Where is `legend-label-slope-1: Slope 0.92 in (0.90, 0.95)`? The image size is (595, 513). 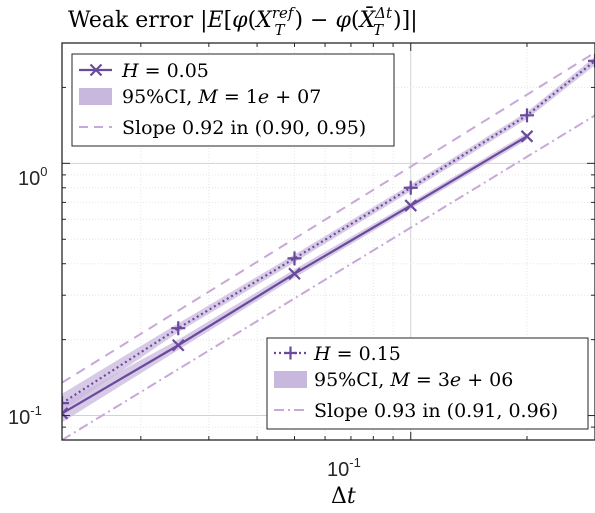
legend-label-slope-1: Slope 0.92 in (0.90, 0.95) is located at coordinates (244, 128).